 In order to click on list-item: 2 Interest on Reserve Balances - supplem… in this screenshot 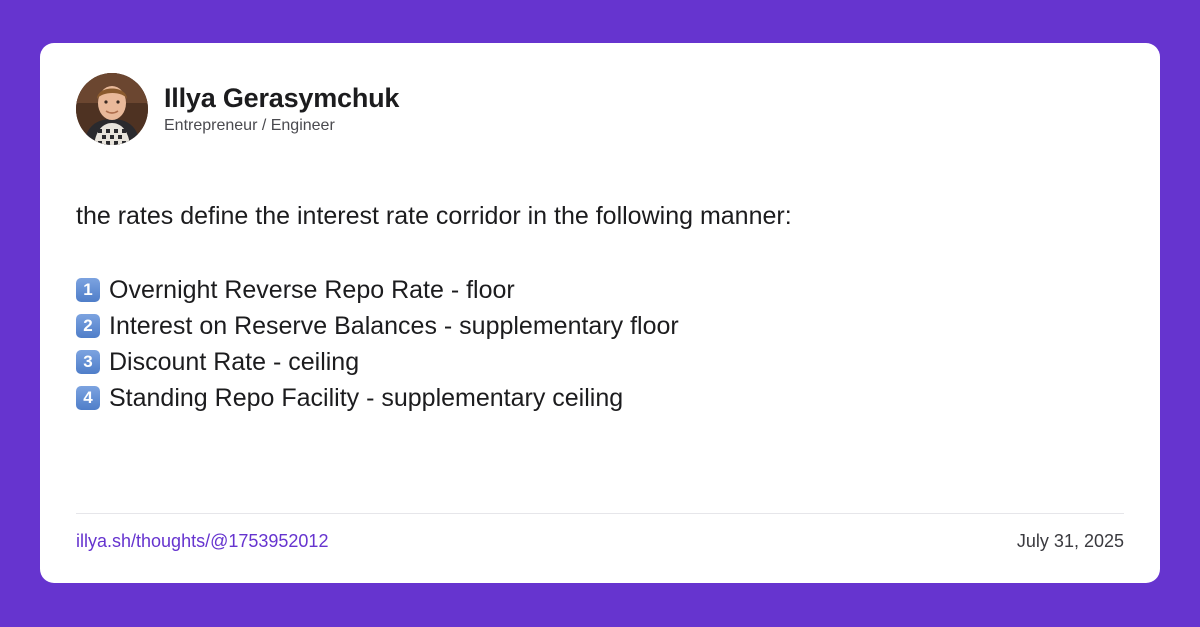, I will do `click(377, 326)`.